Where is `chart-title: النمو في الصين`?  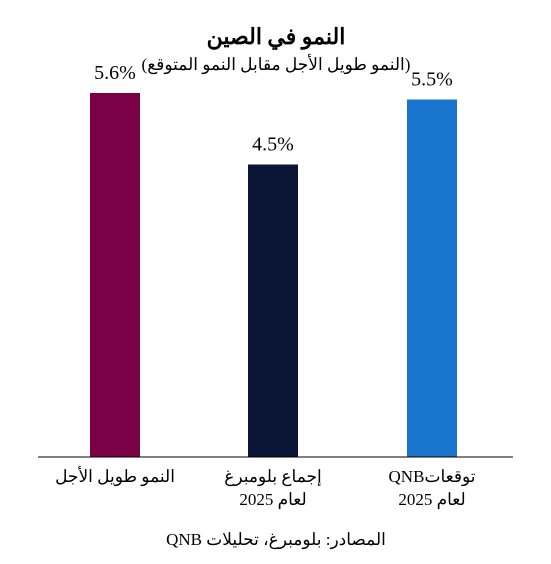
chart-title: النمو في الصين is located at coordinates (276, 37).